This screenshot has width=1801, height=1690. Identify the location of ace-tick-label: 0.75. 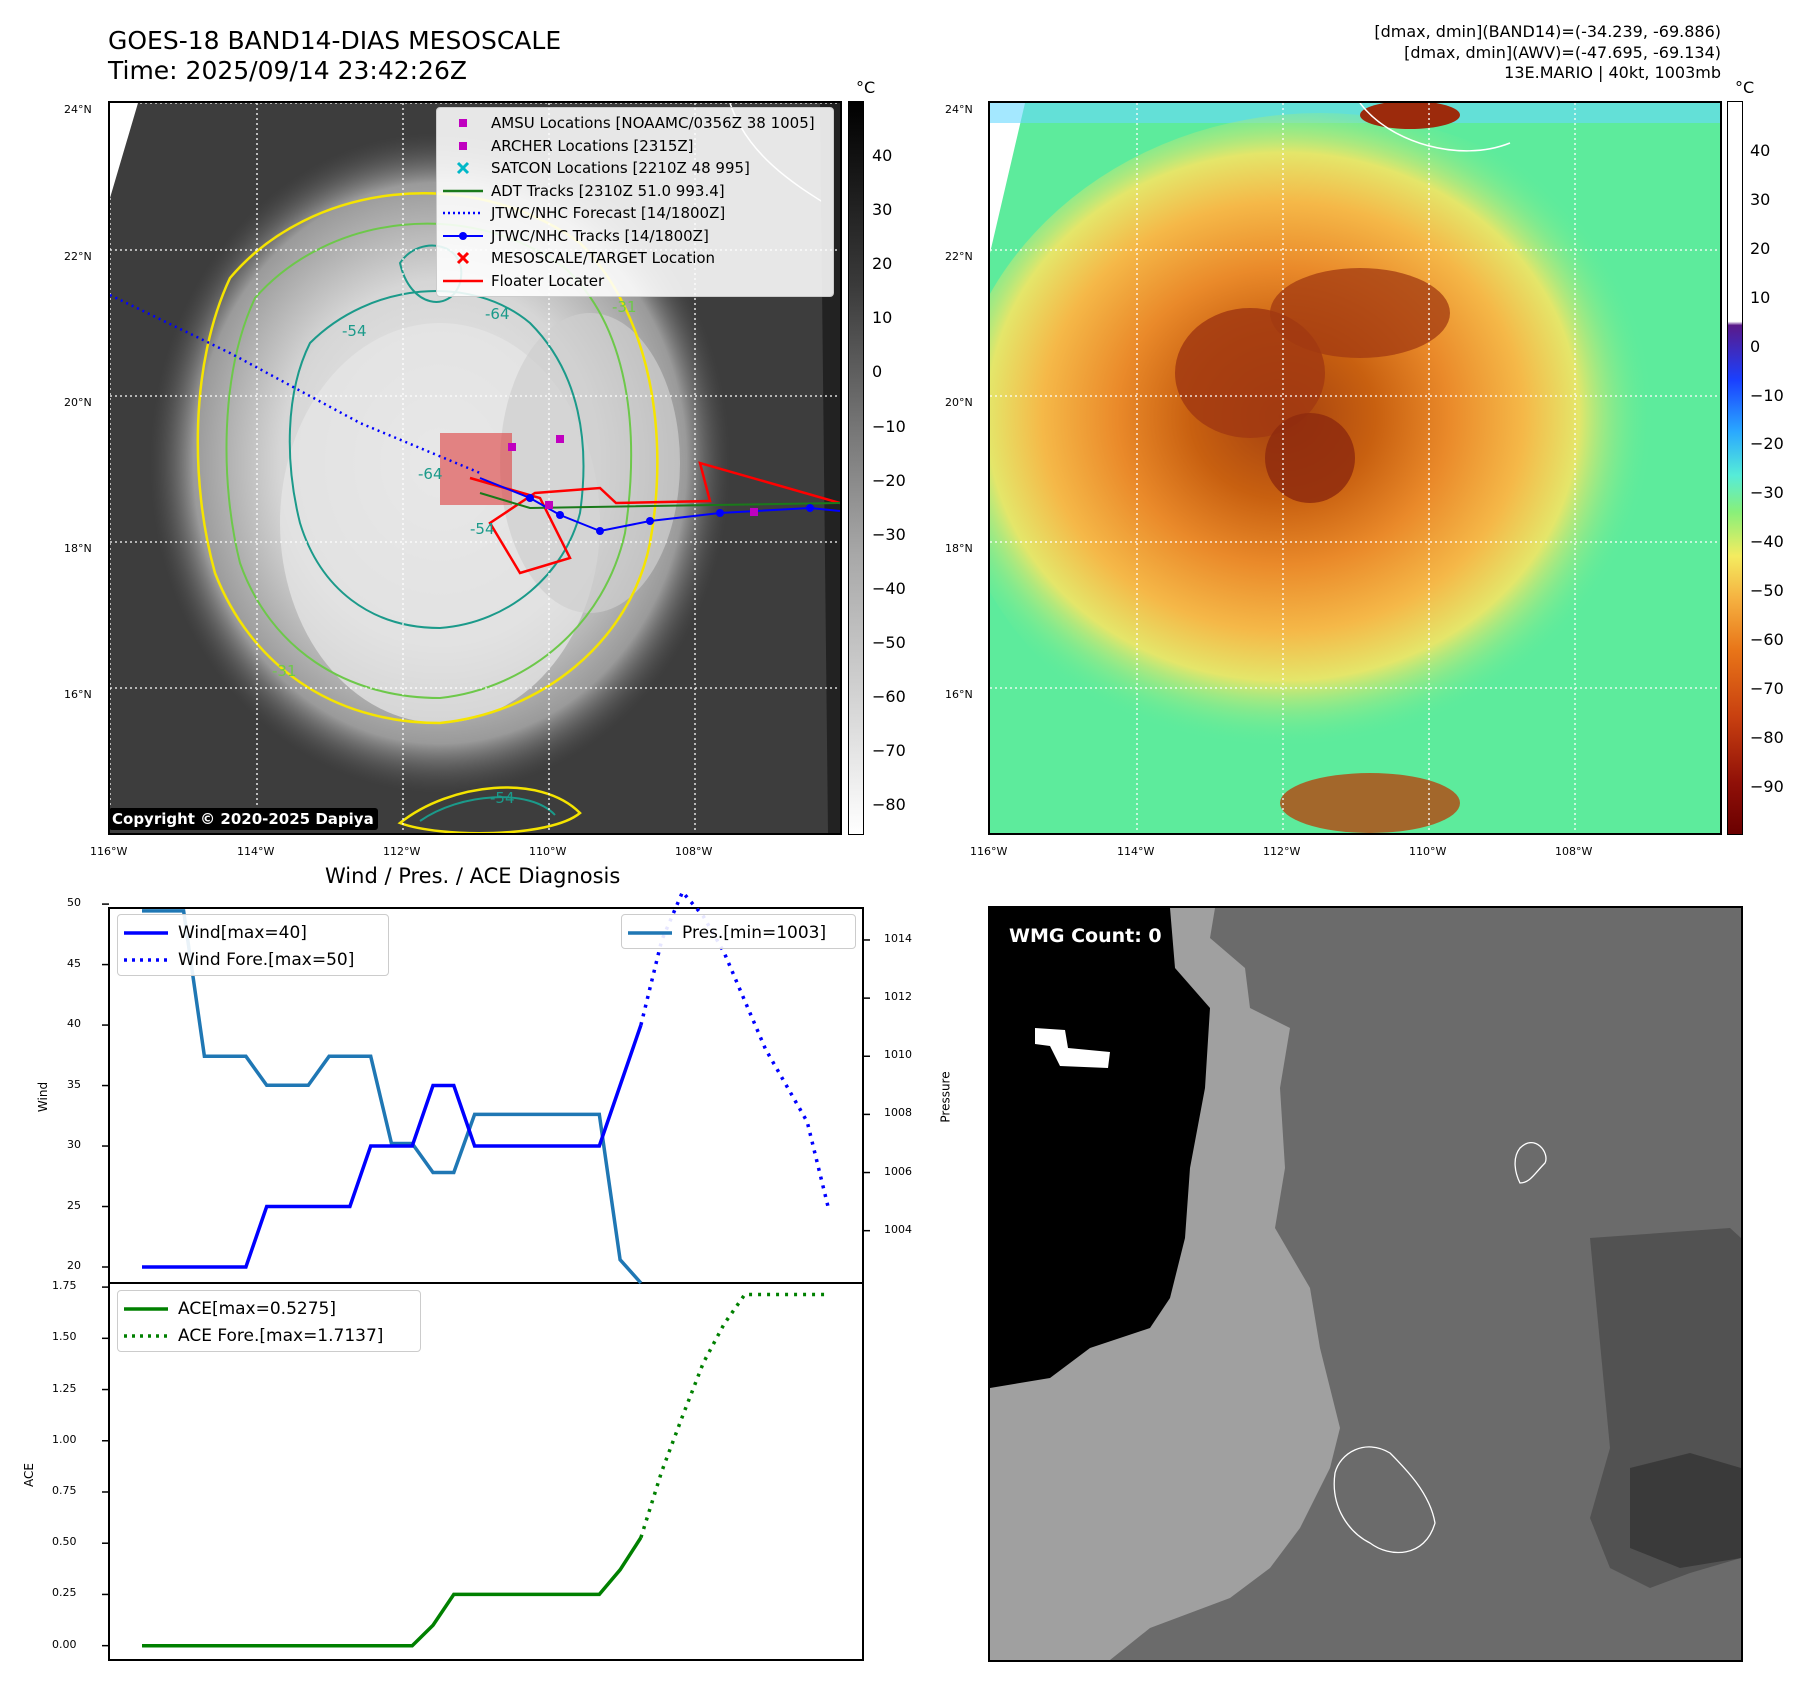
(64, 1490).